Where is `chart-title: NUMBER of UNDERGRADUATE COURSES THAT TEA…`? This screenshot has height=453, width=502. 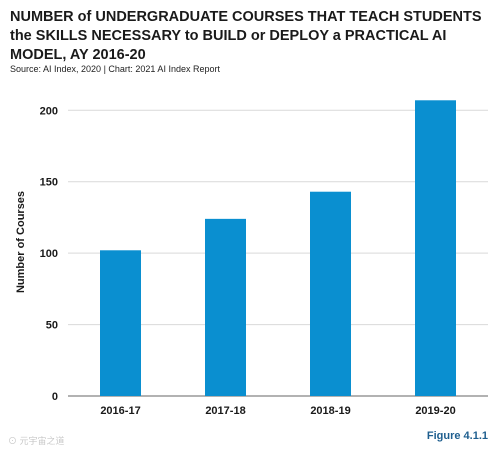 chart-title: NUMBER of UNDERGRADUATE COURSES THAT TEA… is located at coordinates (246, 36).